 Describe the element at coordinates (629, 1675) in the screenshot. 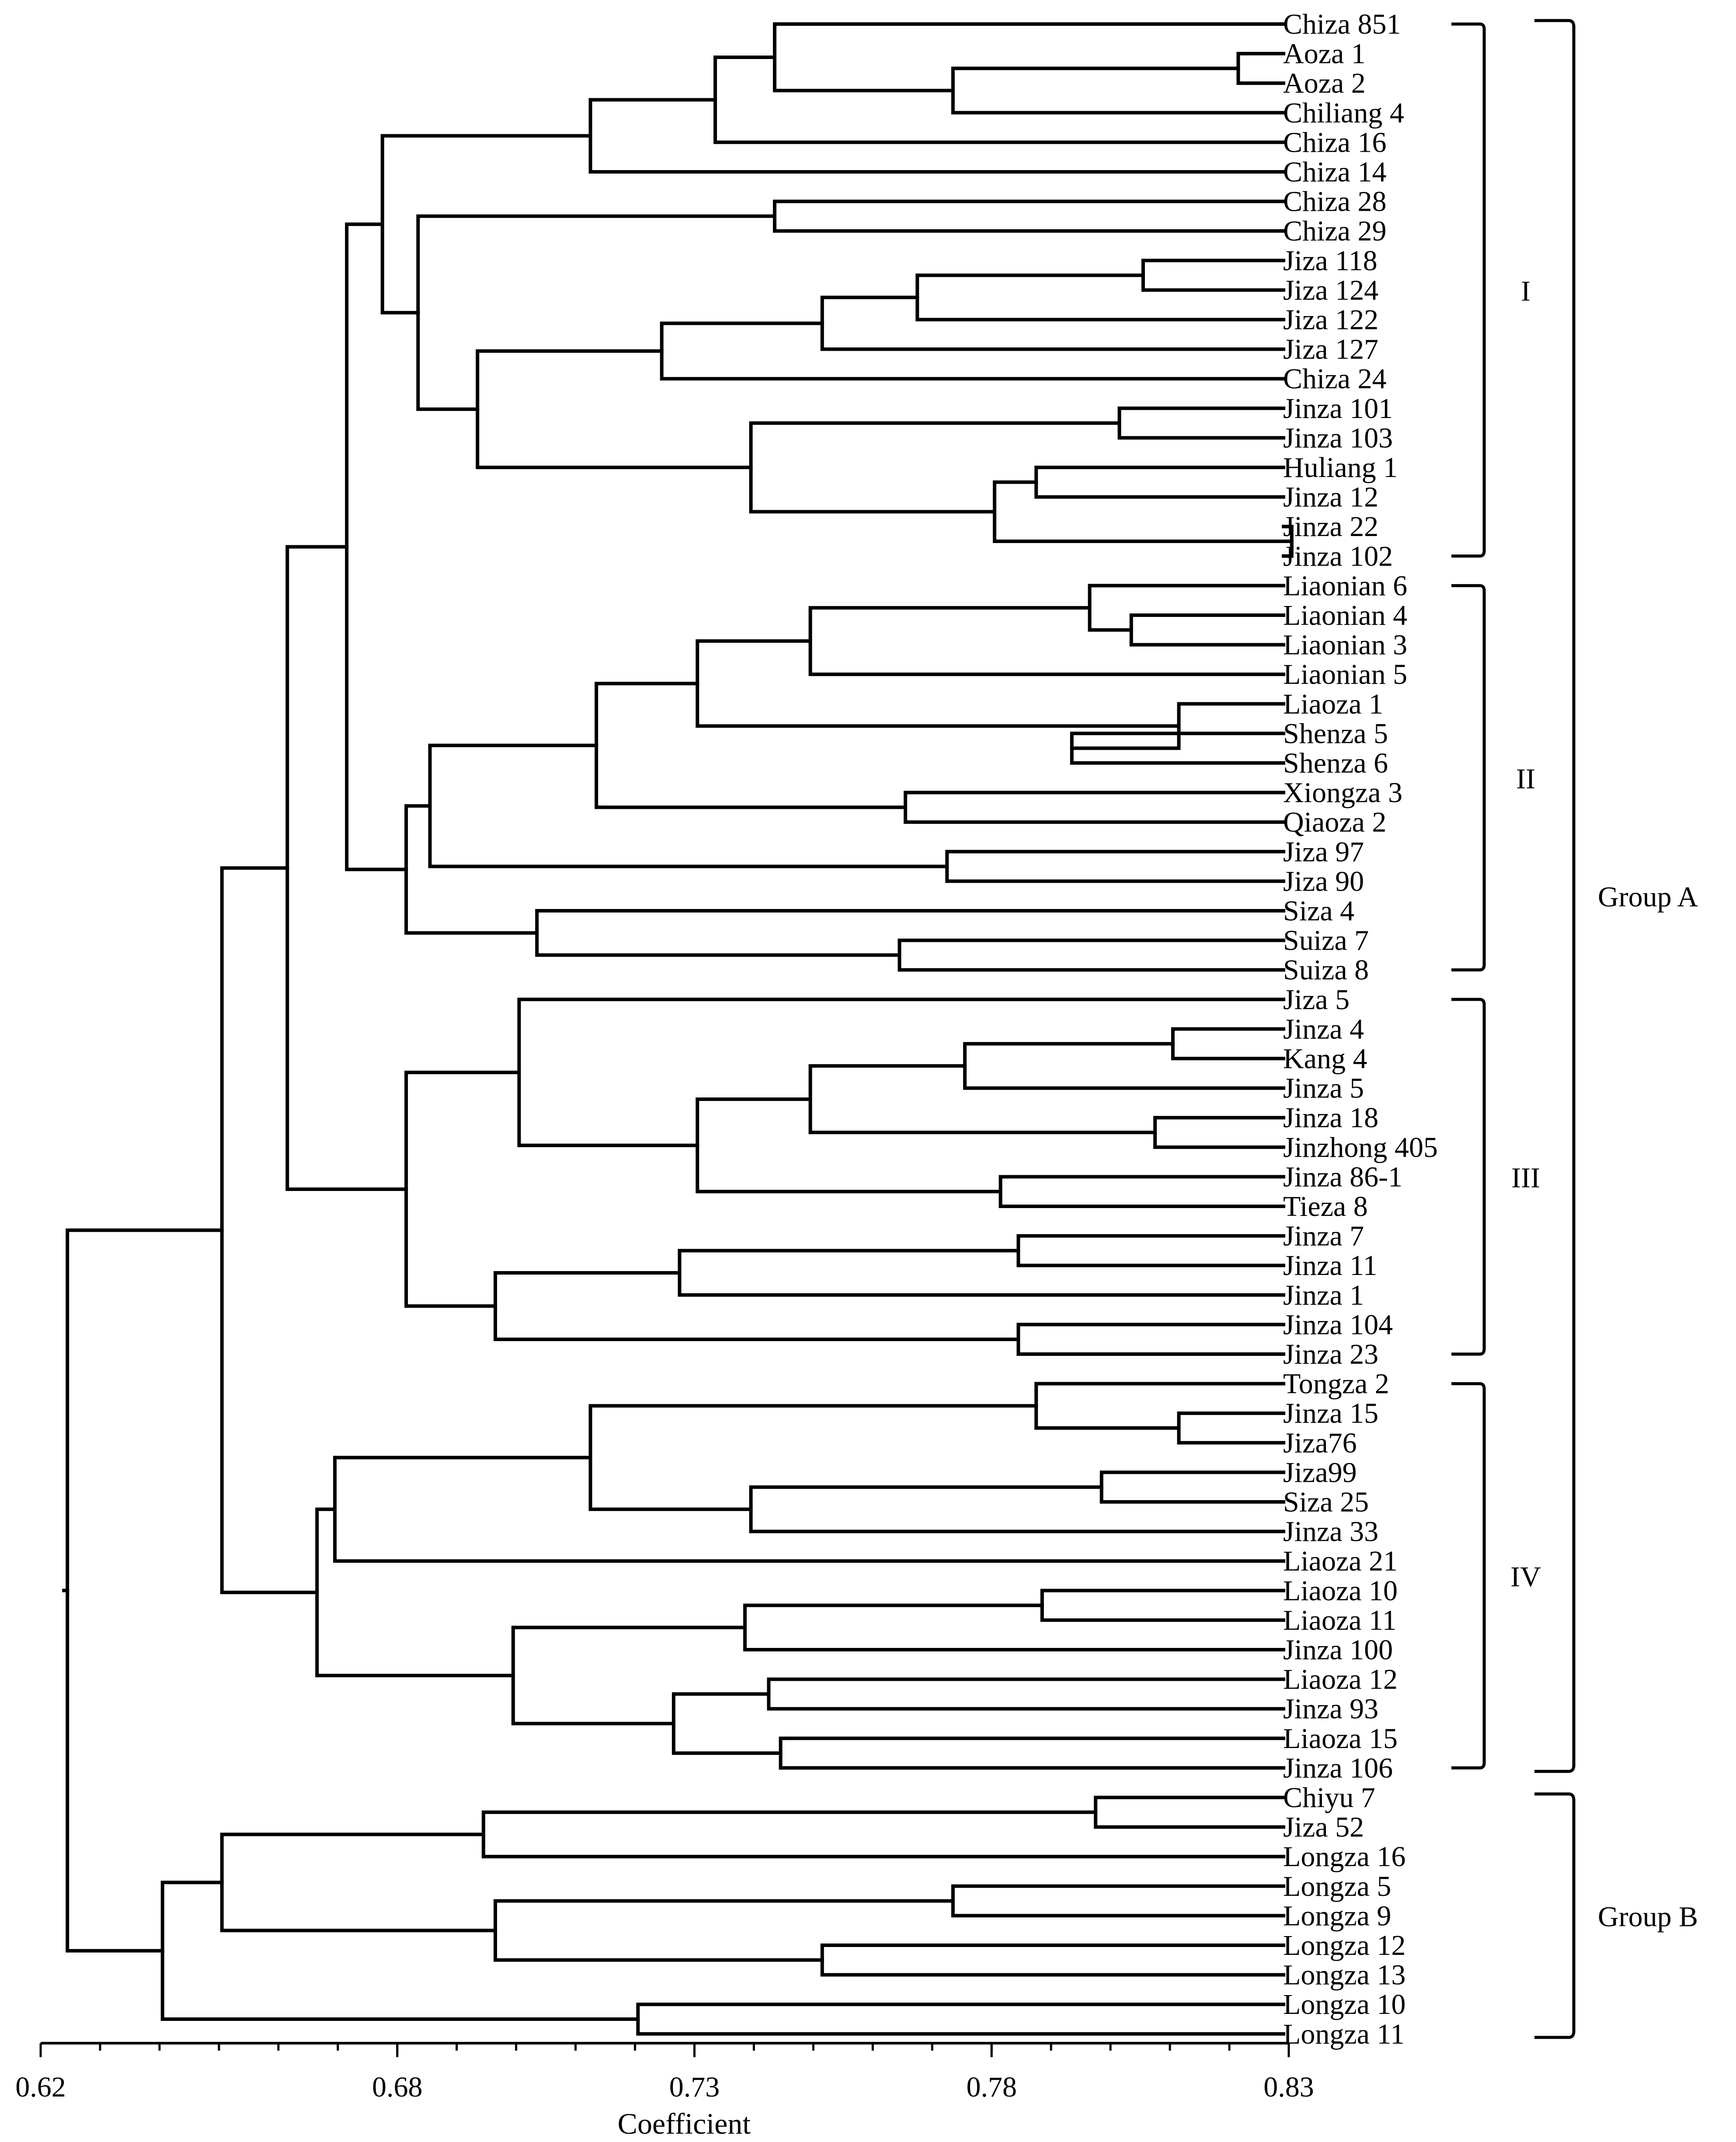

I see `branch-n_IVc` at that location.